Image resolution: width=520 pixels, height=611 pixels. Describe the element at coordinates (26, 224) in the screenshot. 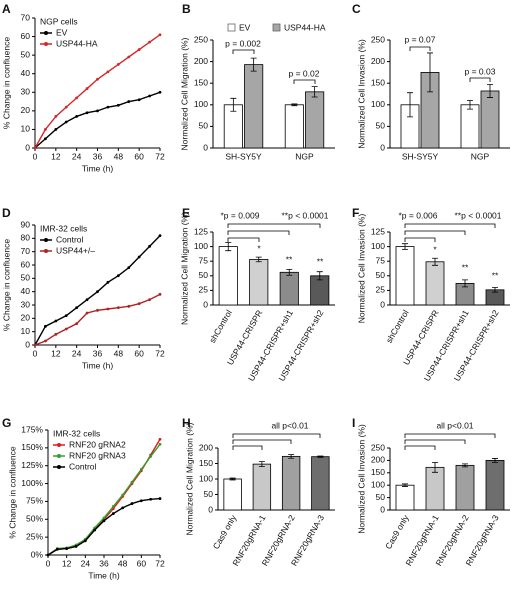

I see `y-tick-label: 90` at that location.